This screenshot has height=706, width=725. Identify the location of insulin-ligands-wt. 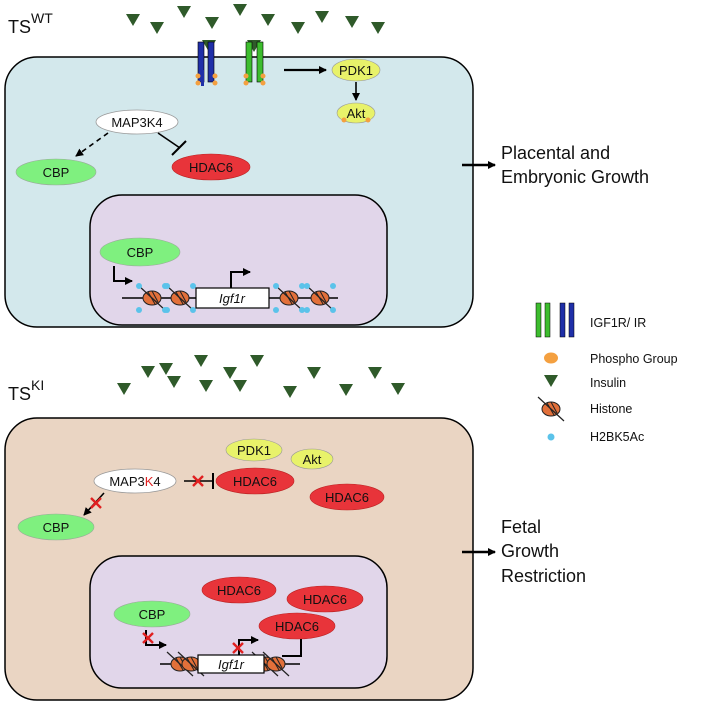
(255, 28).